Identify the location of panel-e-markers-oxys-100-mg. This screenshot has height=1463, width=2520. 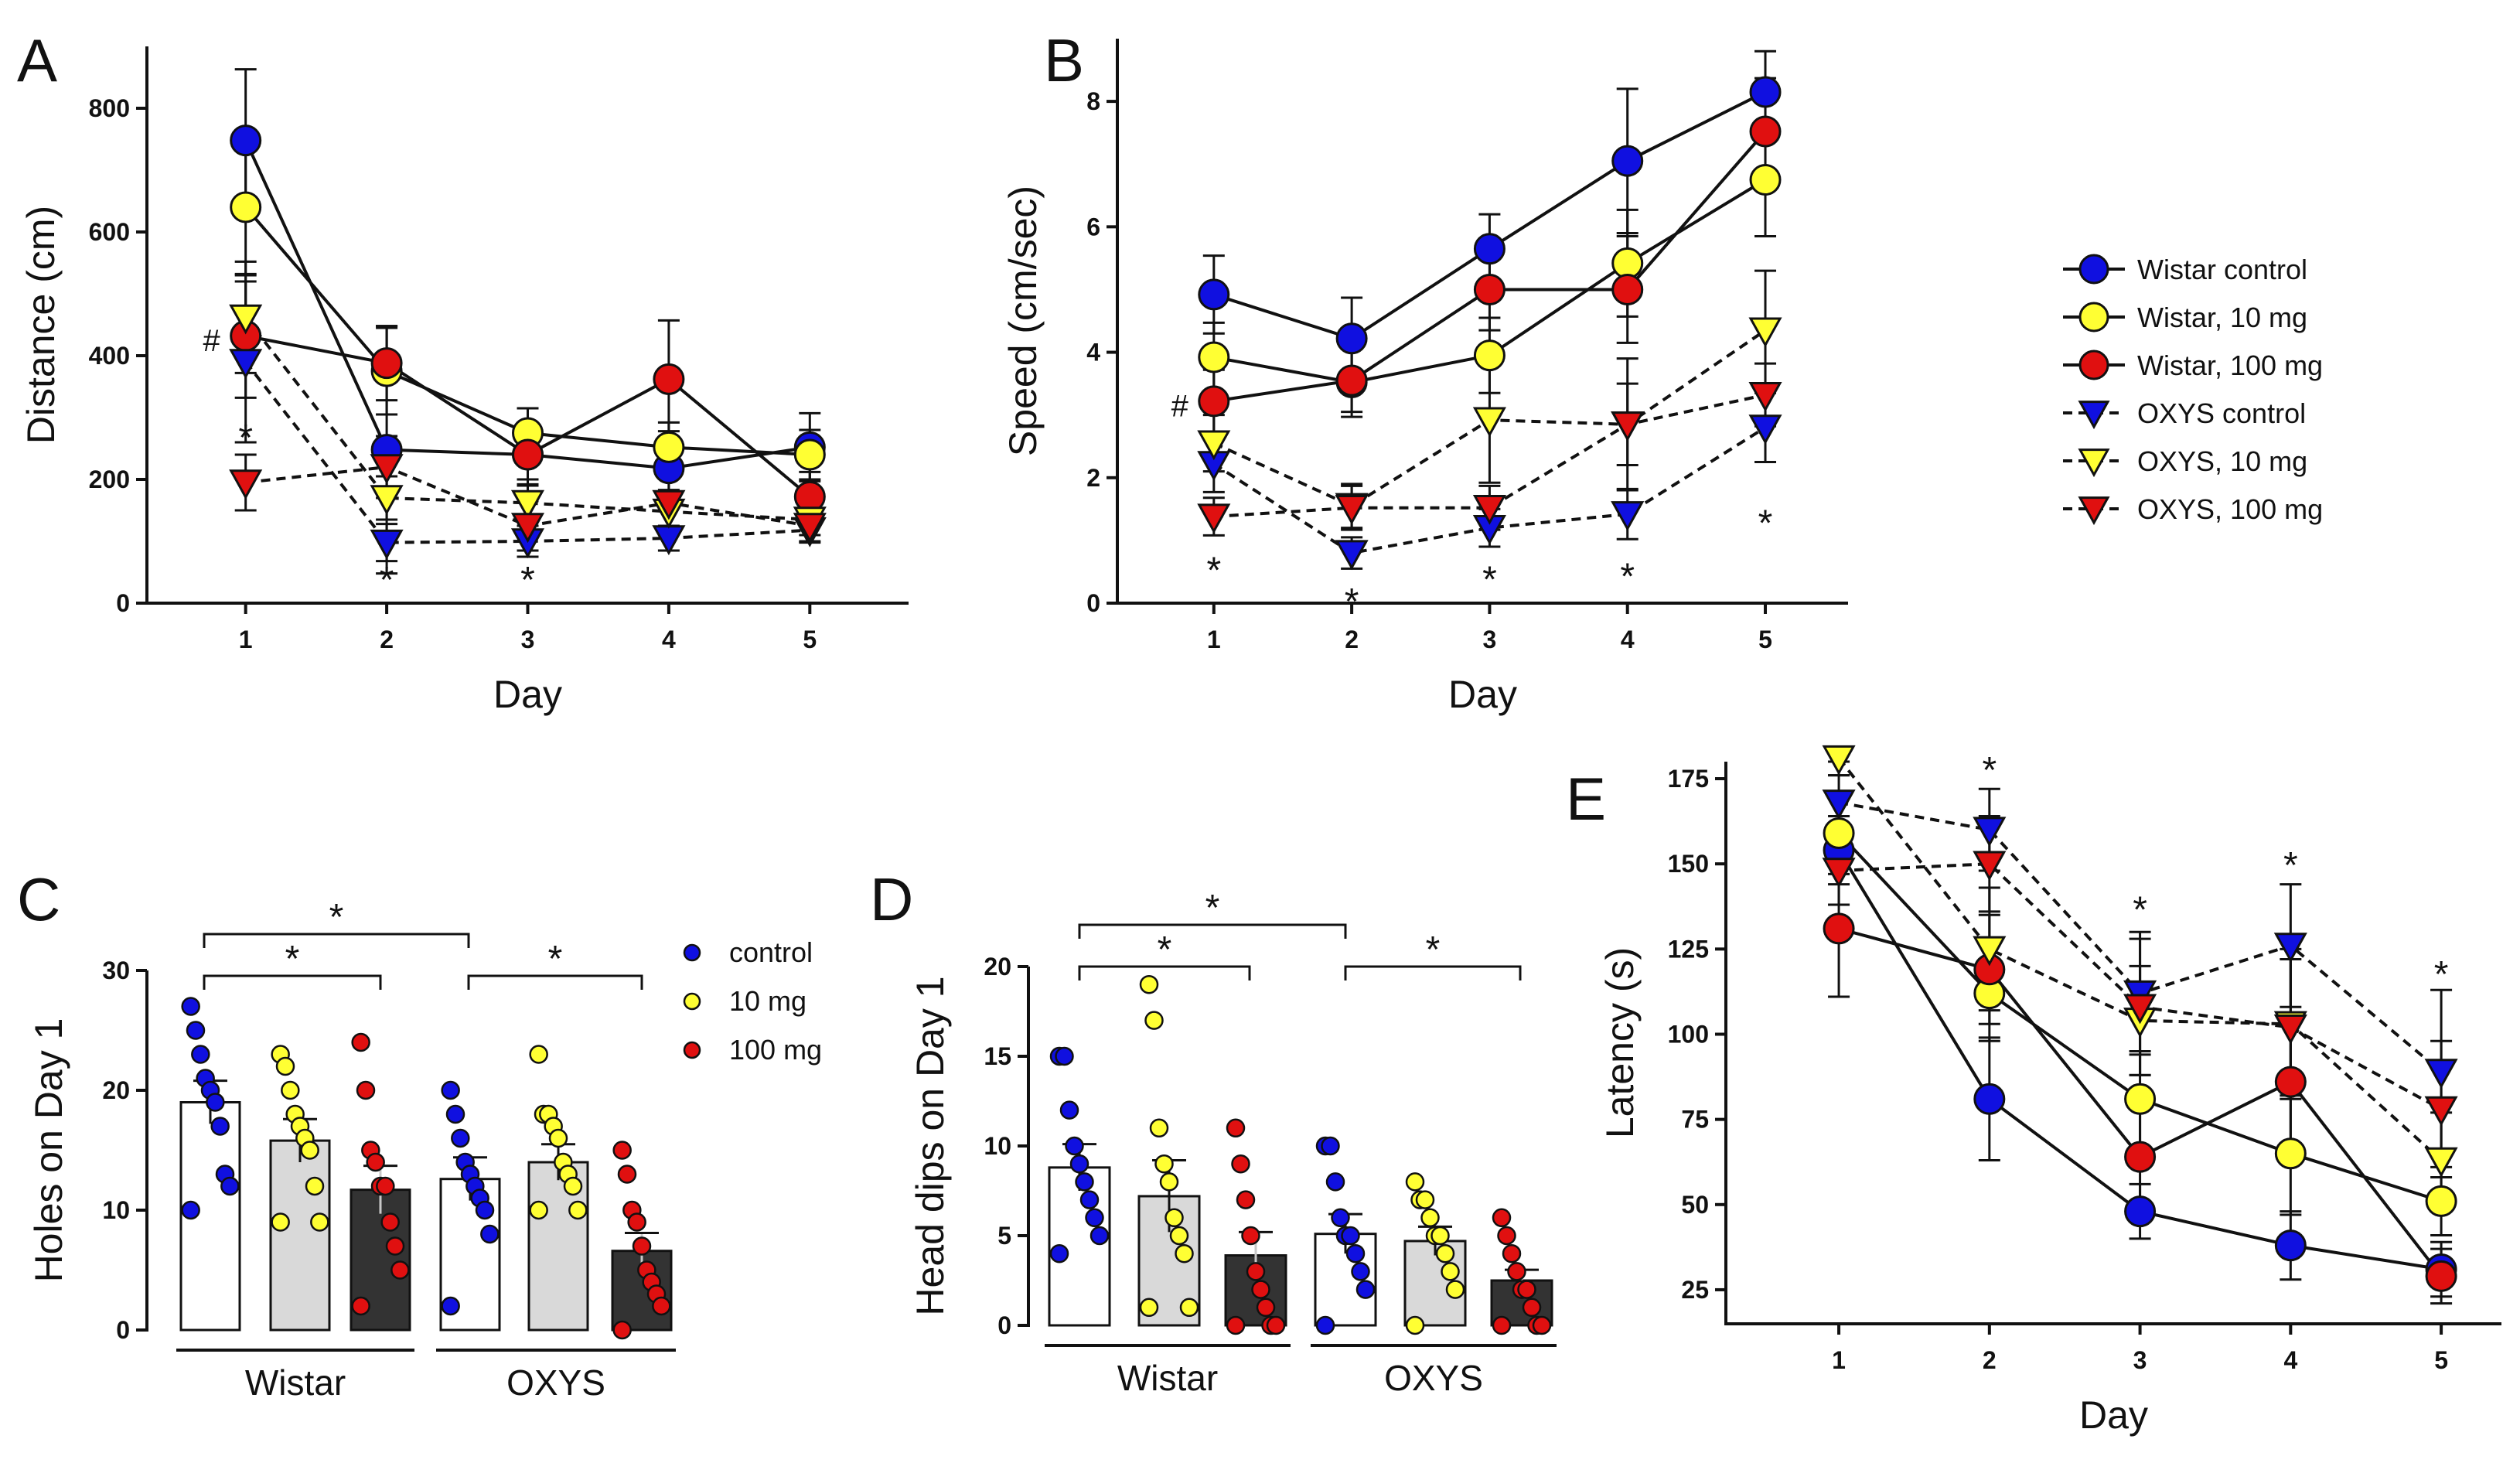
(2140, 989).